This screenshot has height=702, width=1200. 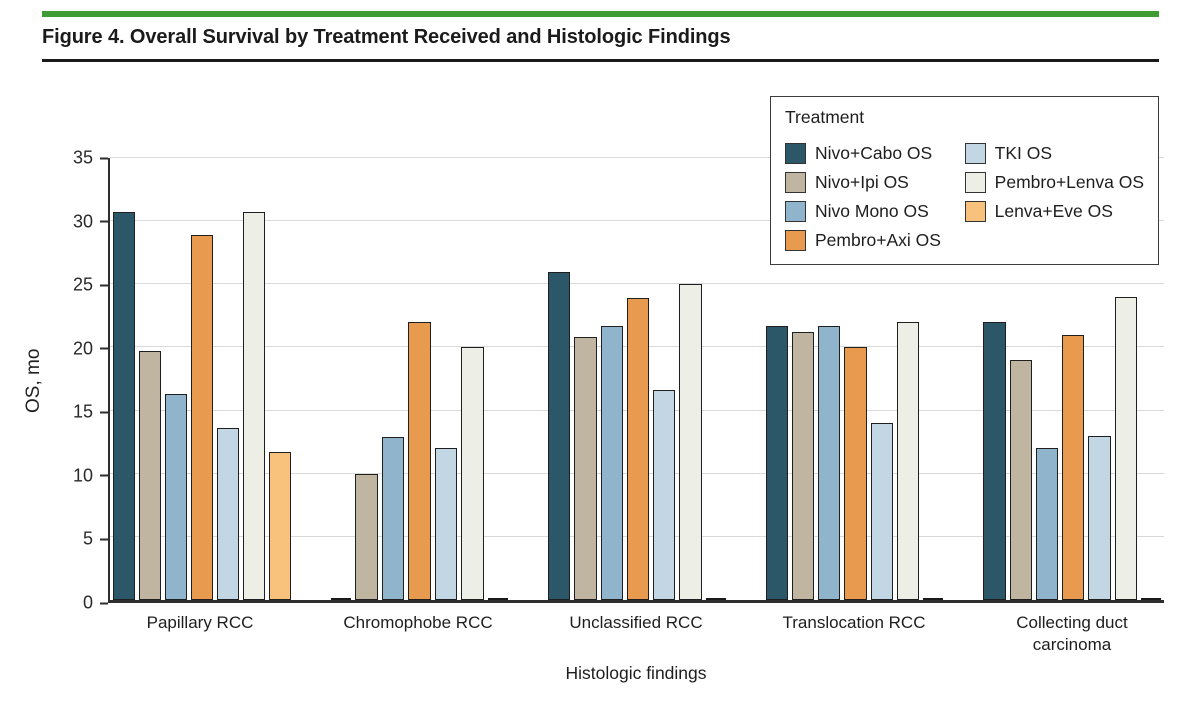 I want to click on y-tick-0: 0, so click(x=88, y=603).